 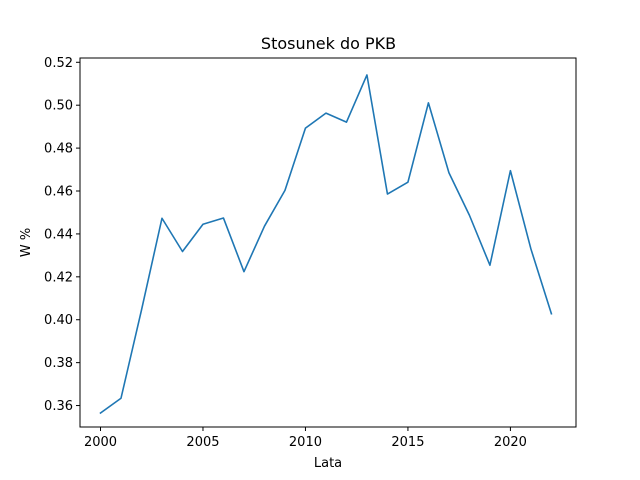 I want to click on x-tick-label: 2020, so click(x=510, y=442).